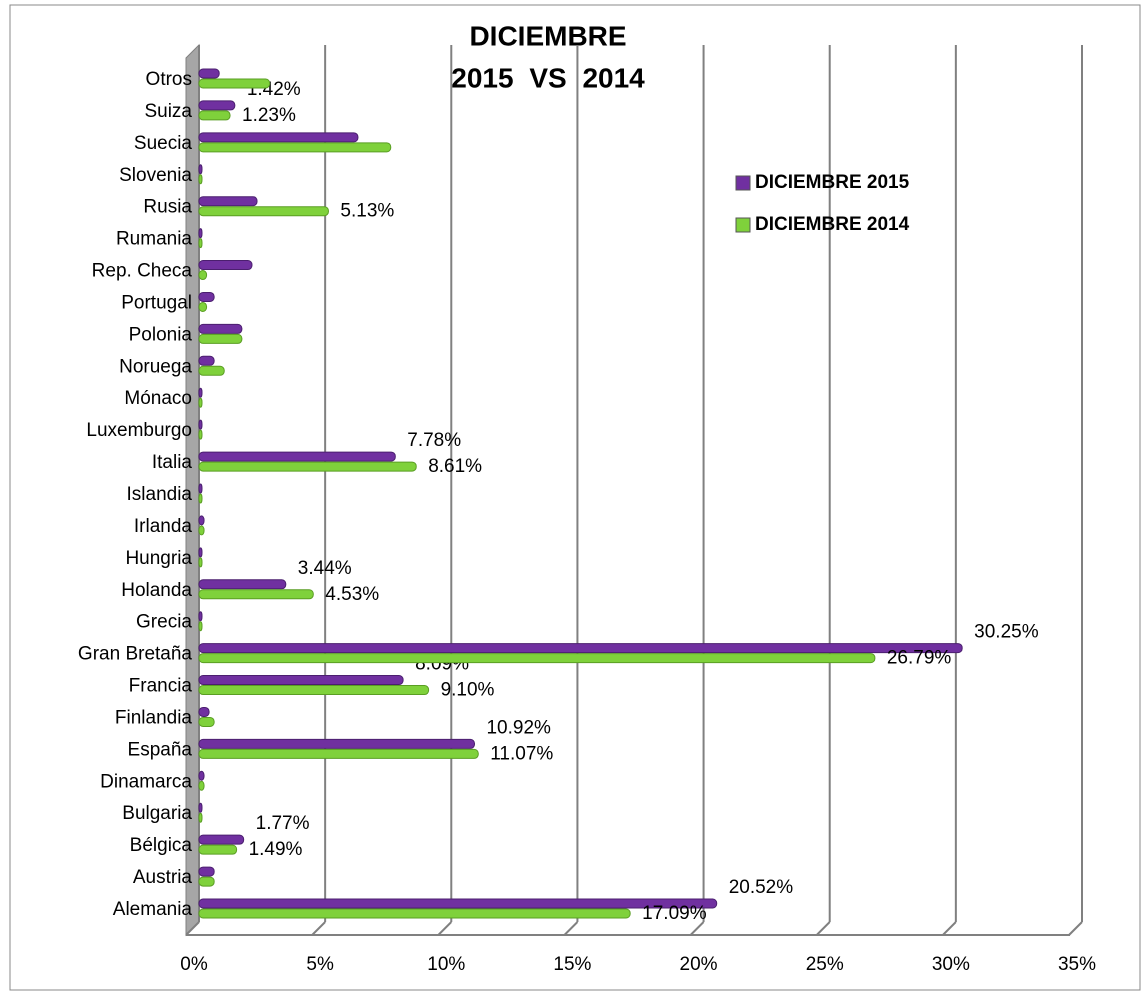 The image size is (1148, 1004). Describe the element at coordinates (156, 590) in the screenshot. I see `y-tick-label: Holanda` at that location.